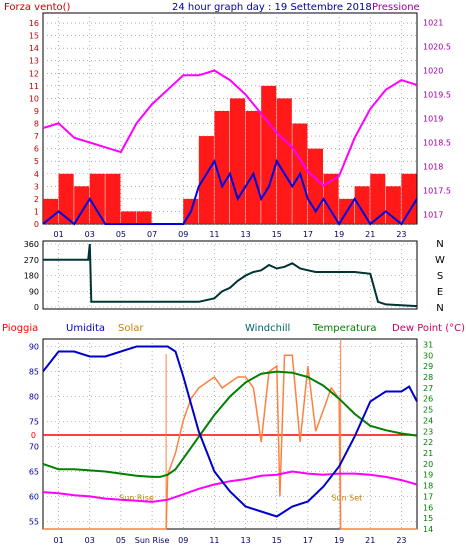 This screenshot has height=555, width=466. I want to click on wind-y-tick: 1, so click(36, 211).